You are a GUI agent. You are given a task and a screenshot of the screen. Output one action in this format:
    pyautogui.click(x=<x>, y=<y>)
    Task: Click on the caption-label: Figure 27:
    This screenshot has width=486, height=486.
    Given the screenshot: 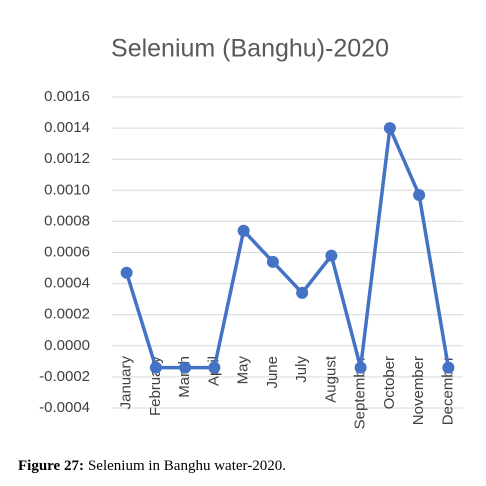 What is the action you would take?
    pyautogui.click(x=51, y=466)
    